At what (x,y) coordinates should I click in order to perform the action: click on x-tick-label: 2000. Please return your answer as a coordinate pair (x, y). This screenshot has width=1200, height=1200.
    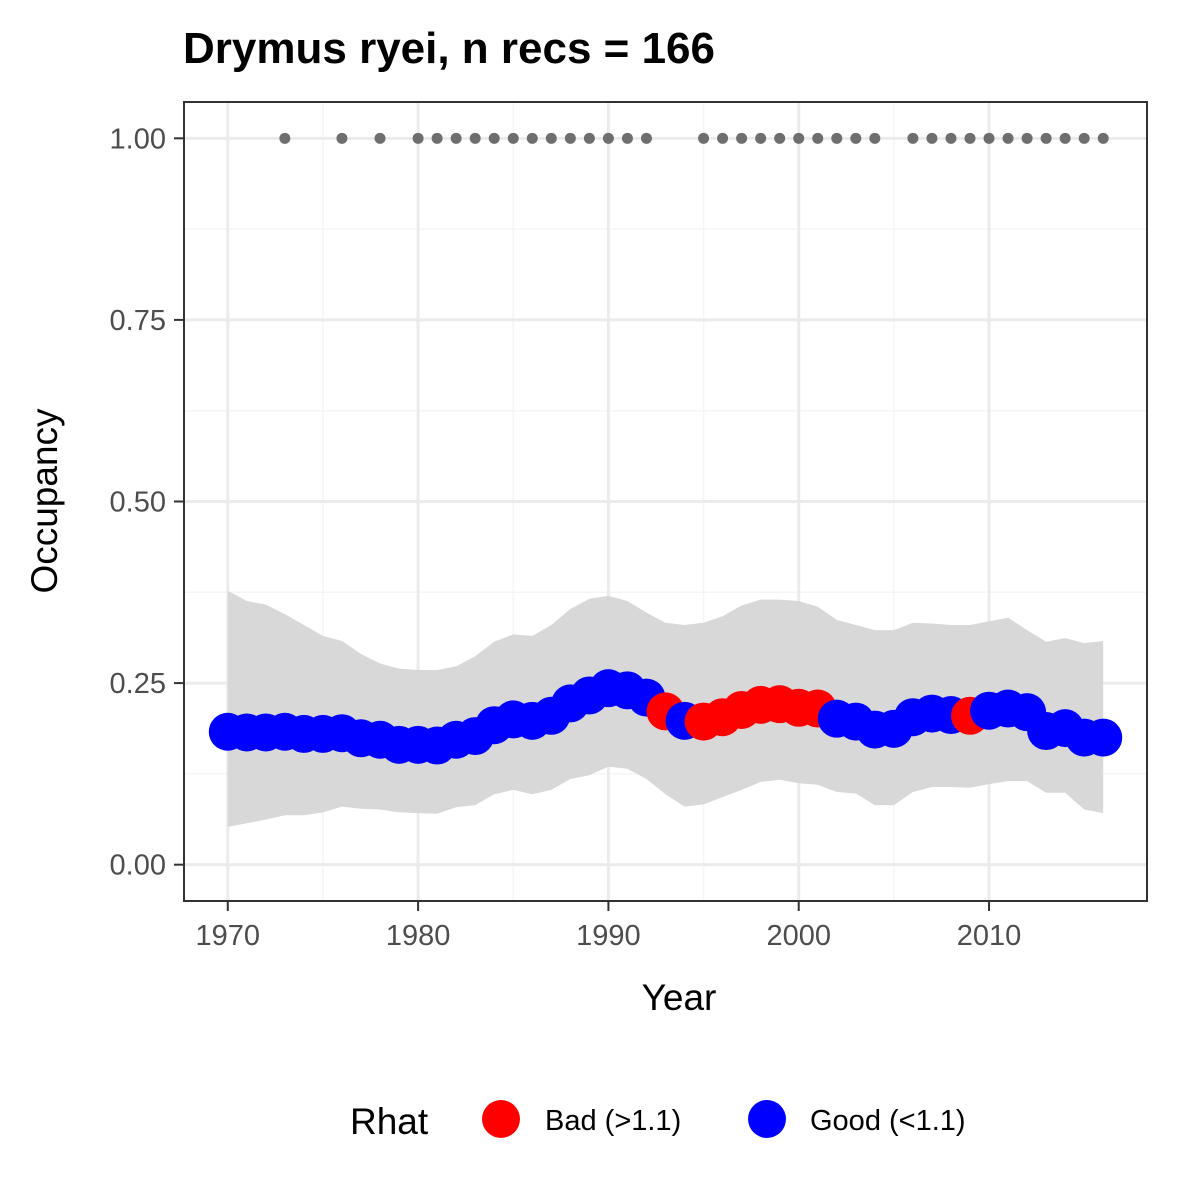
    Looking at the image, I should click on (798, 936).